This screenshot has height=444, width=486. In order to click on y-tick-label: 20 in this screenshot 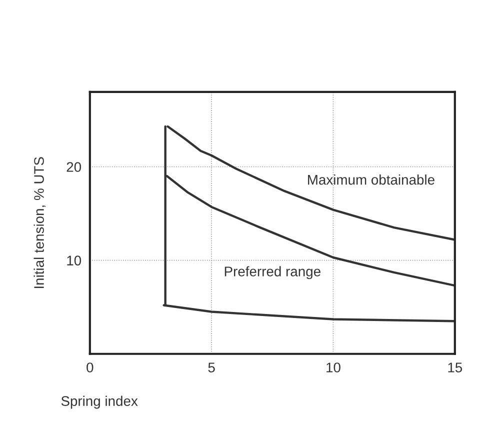, I will do `click(74, 167)`.